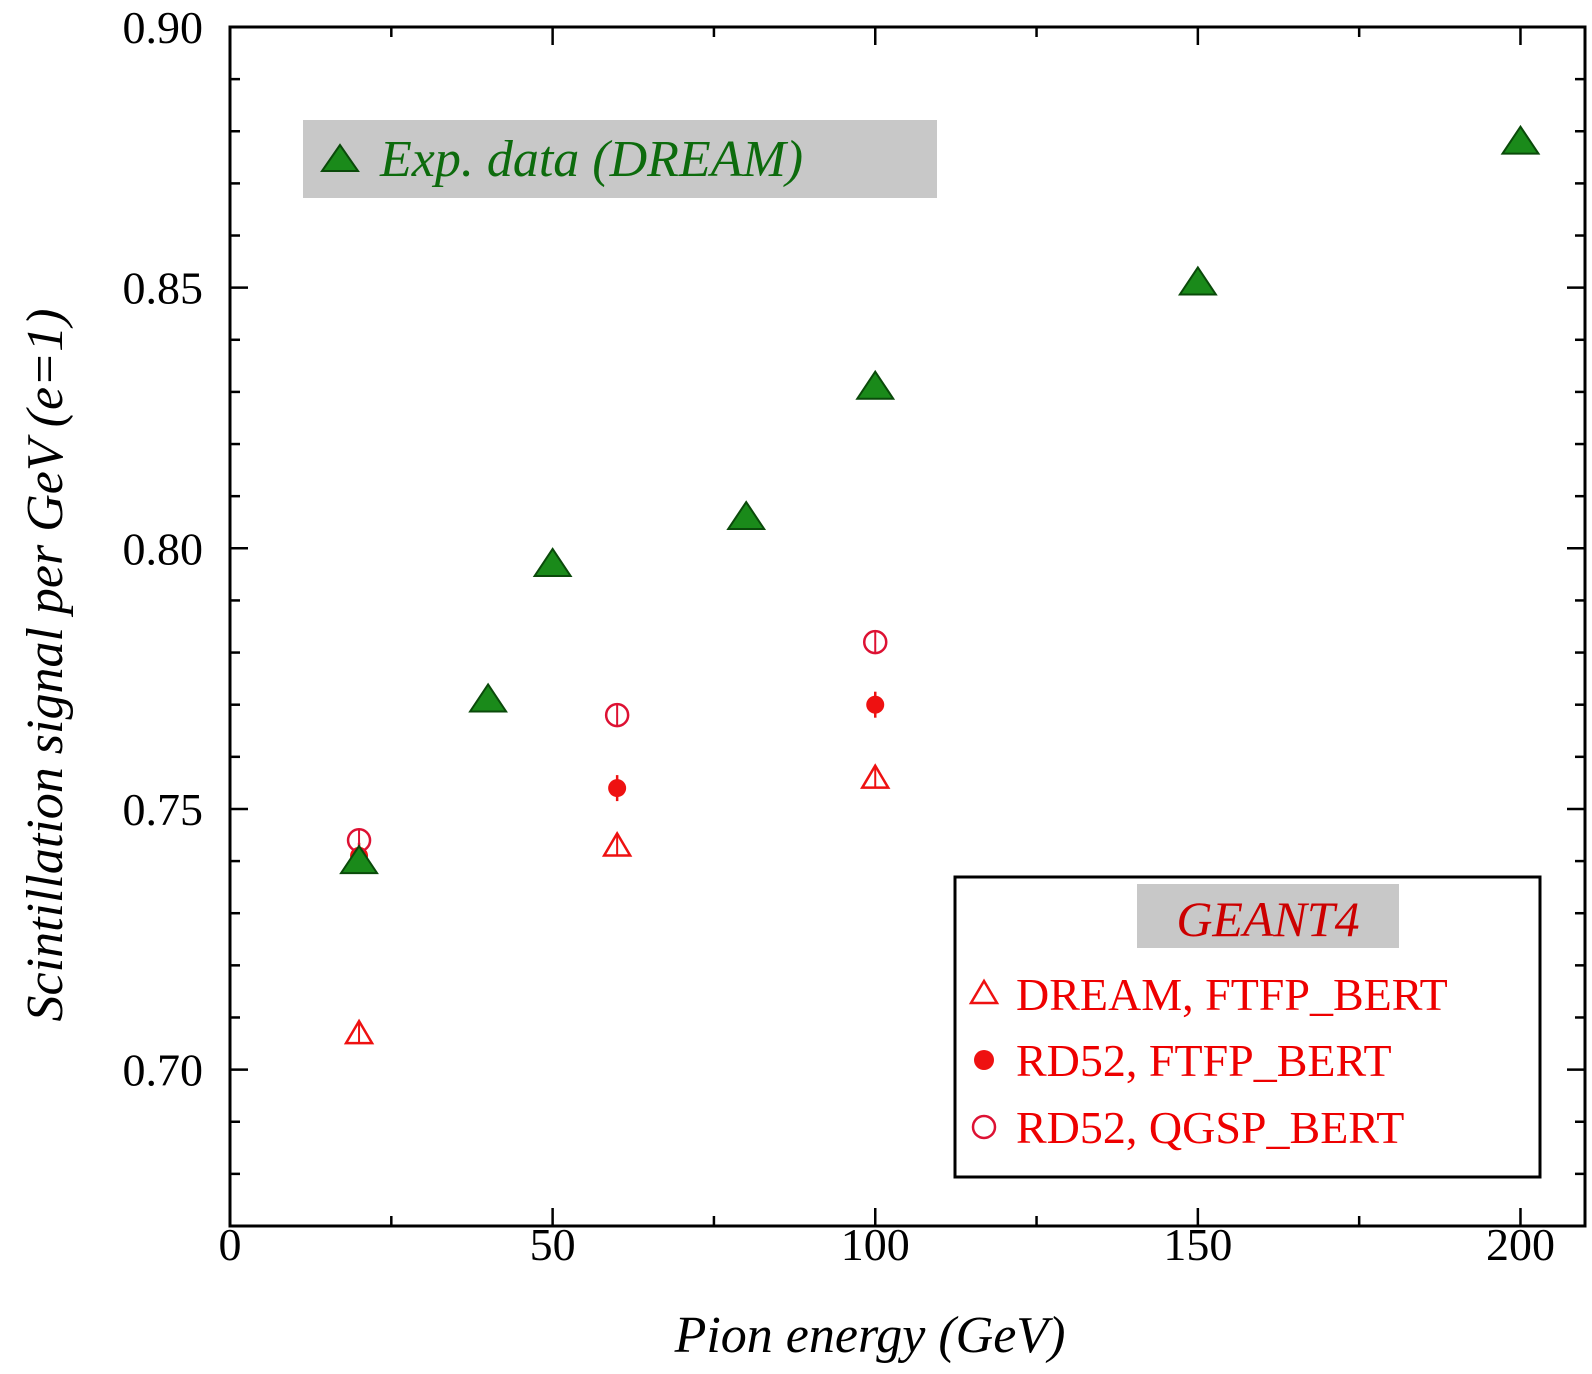  What do you see at coordinates (1197, 1244) in the screenshot?
I see `x-tick-label: 150` at bounding box center [1197, 1244].